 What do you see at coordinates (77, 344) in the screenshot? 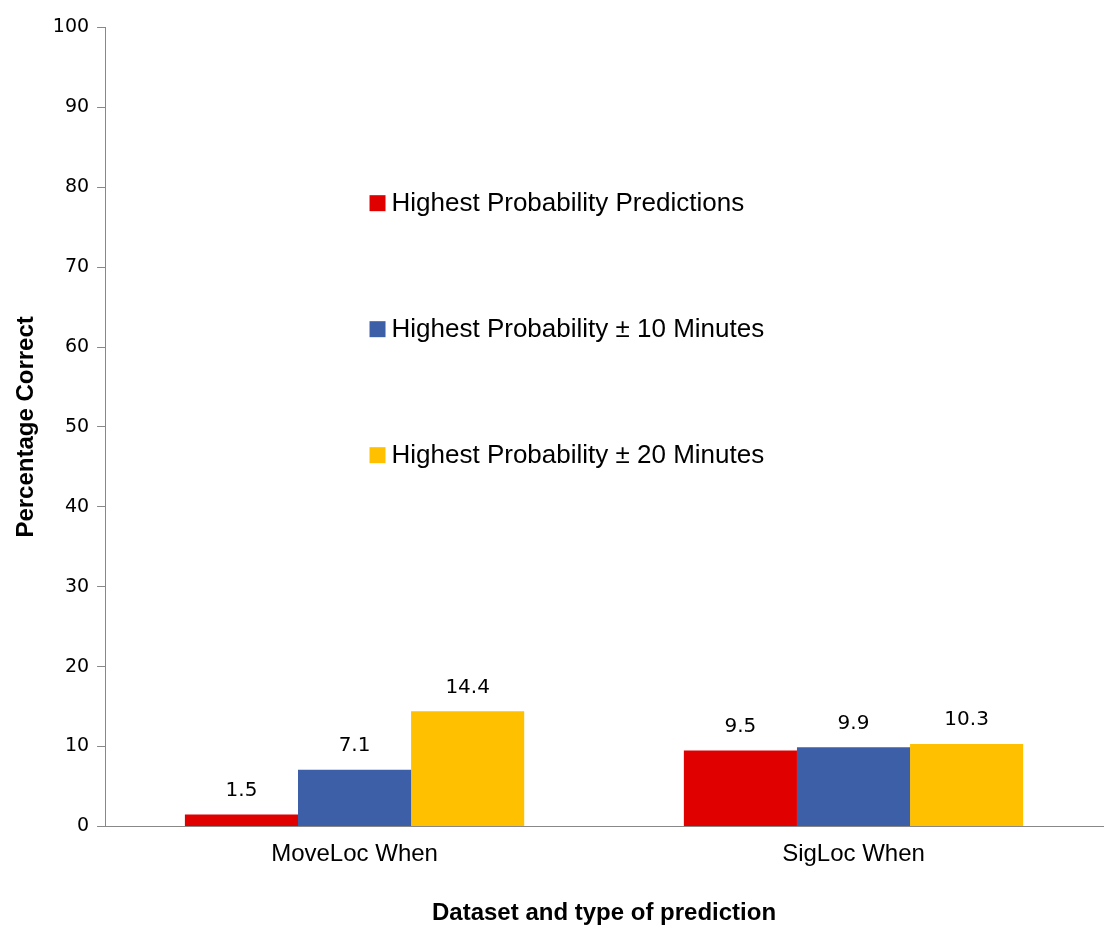
I see `y-tick-label: 60` at bounding box center [77, 344].